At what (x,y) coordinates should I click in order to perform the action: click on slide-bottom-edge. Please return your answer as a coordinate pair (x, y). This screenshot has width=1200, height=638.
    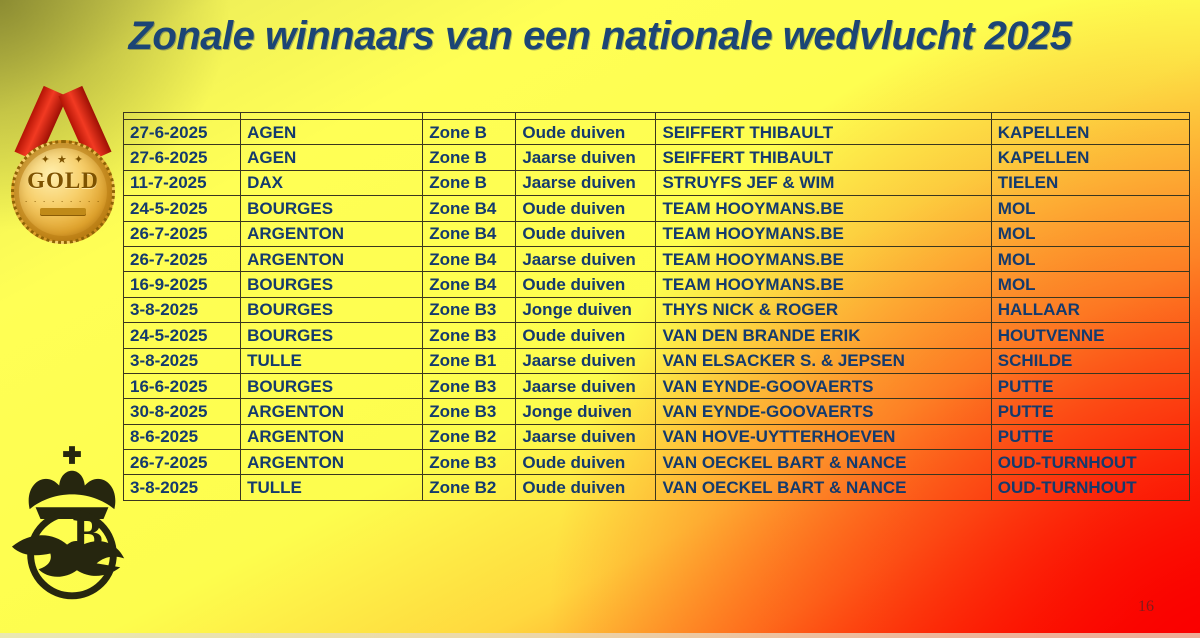
    Looking at the image, I should click on (600, 635).